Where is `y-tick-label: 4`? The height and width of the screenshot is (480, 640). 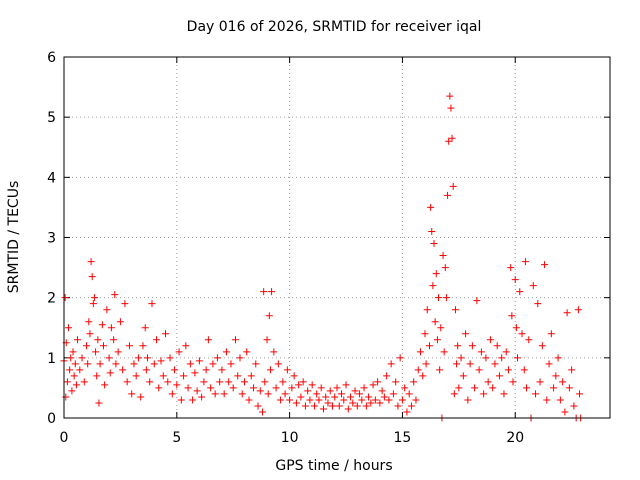
y-tick-label: 4 is located at coordinates (51, 178).